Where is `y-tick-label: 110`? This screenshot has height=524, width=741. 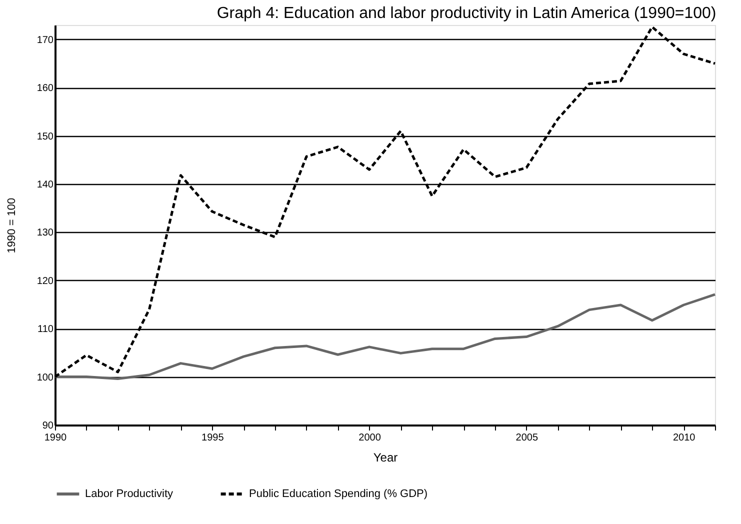
y-tick-label: 110 is located at coordinates (46, 330).